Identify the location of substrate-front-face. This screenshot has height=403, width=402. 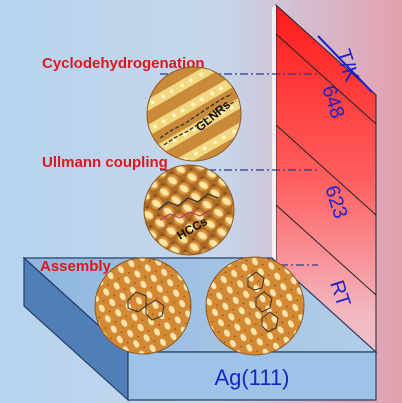
(252, 376).